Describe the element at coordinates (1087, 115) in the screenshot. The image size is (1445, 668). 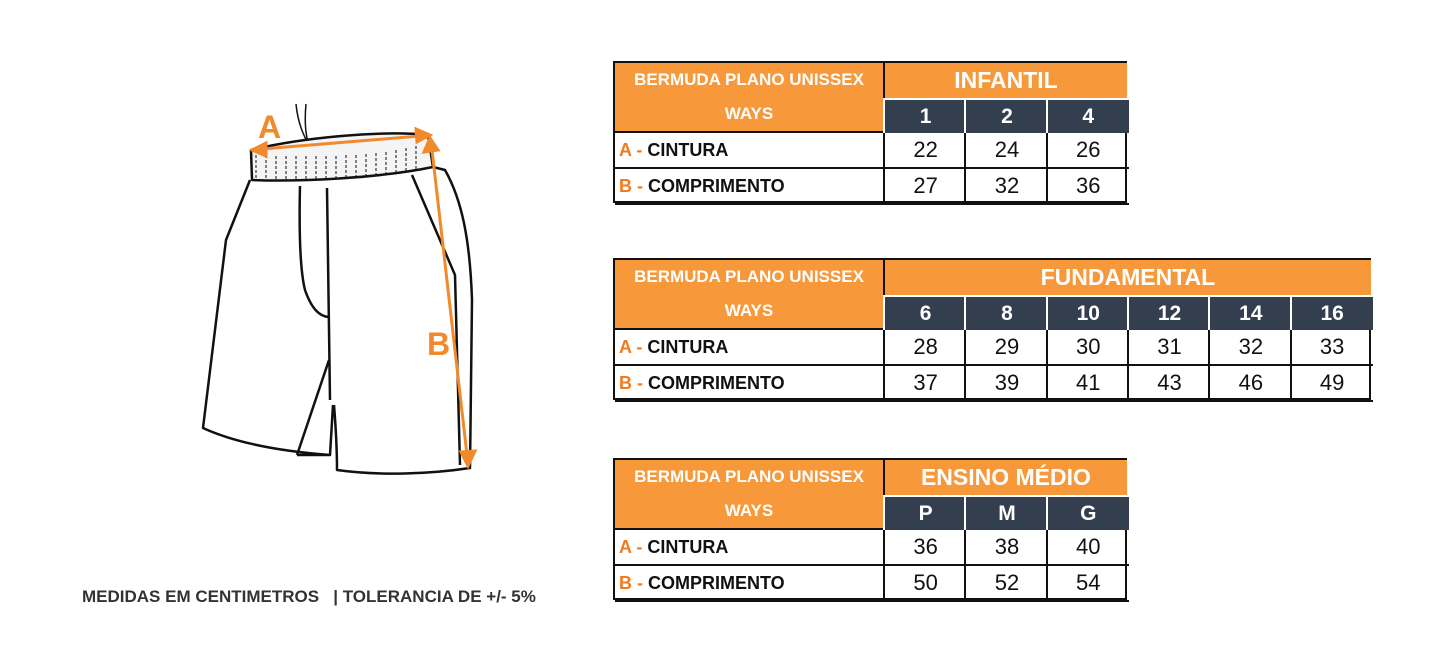
I see `size-header: 4` at that location.